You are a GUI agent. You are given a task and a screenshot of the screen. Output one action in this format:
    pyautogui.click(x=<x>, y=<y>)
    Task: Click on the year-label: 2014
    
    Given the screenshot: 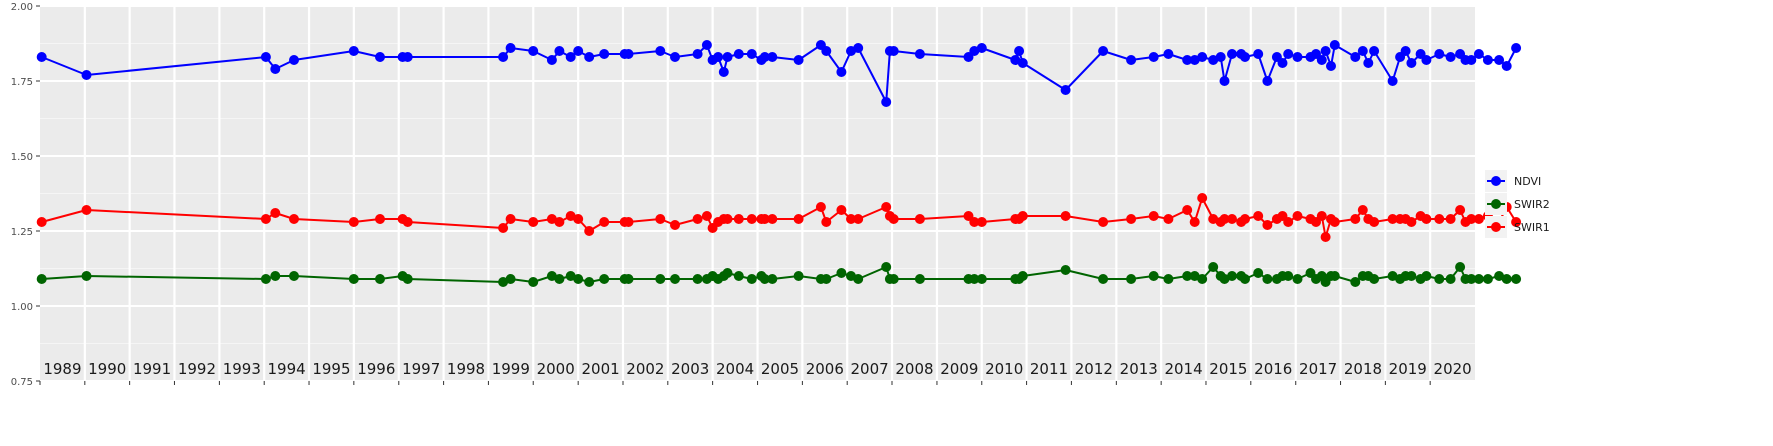 What is the action you would take?
    pyautogui.click(x=1183, y=369)
    